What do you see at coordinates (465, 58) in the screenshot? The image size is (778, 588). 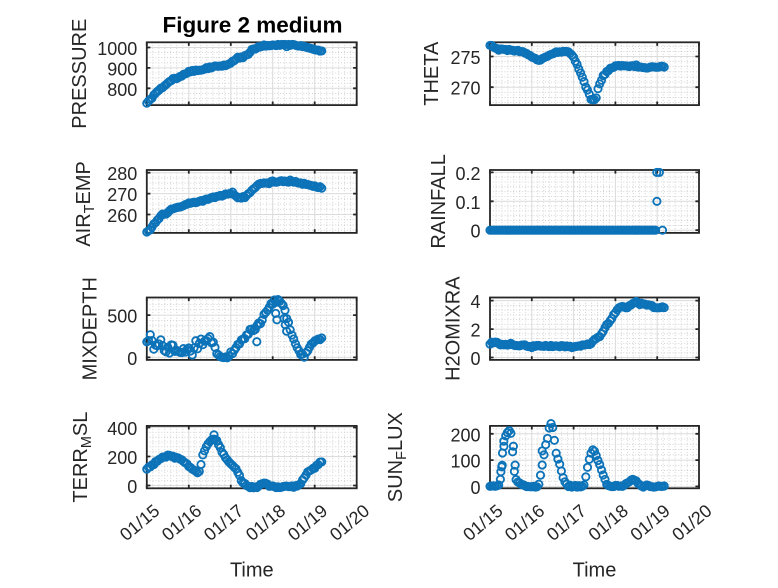 I see `svg-text: 275` at bounding box center [465, 58].